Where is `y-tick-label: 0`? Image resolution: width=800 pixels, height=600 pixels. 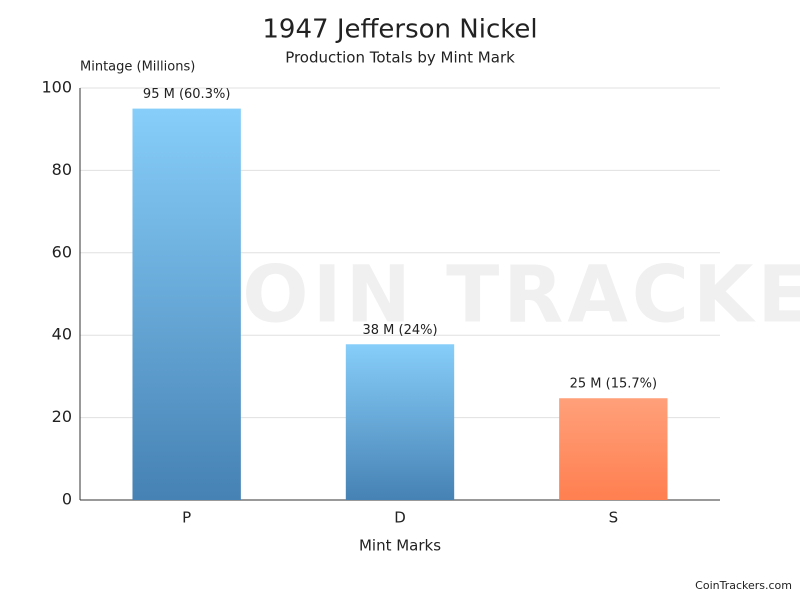
y-tick-label: 0 is located at coordinates (67, 499).